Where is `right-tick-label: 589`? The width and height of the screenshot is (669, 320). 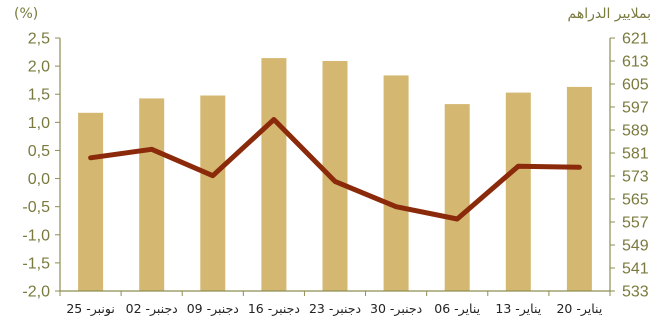
right-tick-label: 589 is located at coordinates (635, 131).